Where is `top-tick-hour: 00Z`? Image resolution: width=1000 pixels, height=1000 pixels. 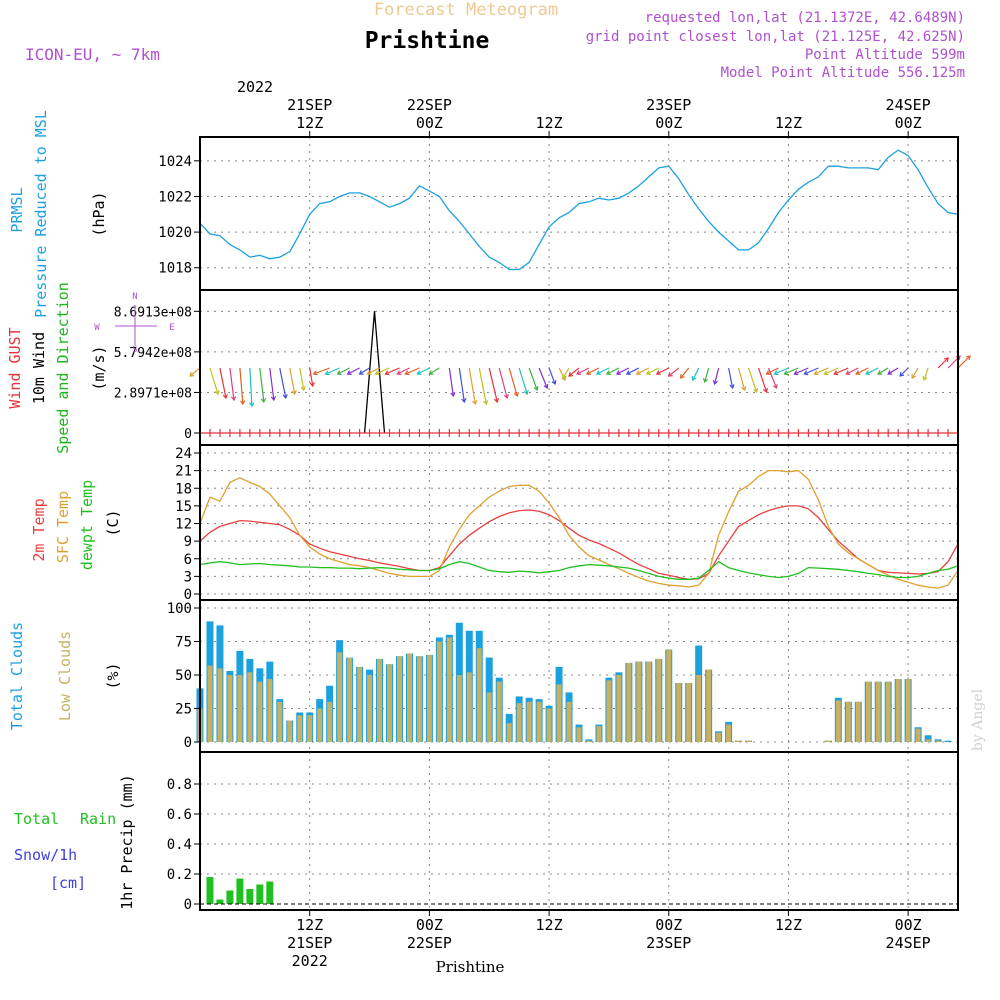
top-tick-hour: 00Z is located at coordinates (668, 123).